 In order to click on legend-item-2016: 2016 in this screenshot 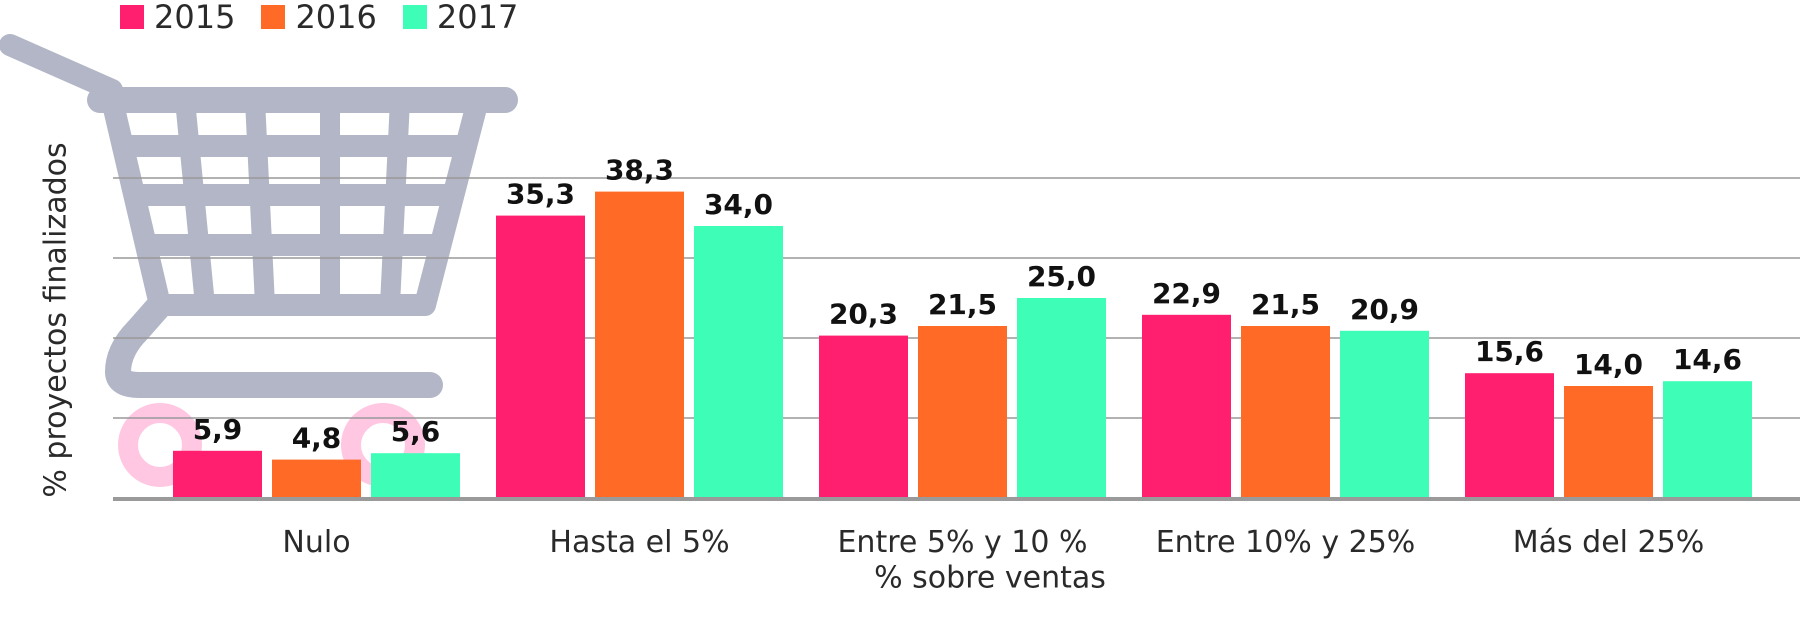, I will do `click(319, 18)`.